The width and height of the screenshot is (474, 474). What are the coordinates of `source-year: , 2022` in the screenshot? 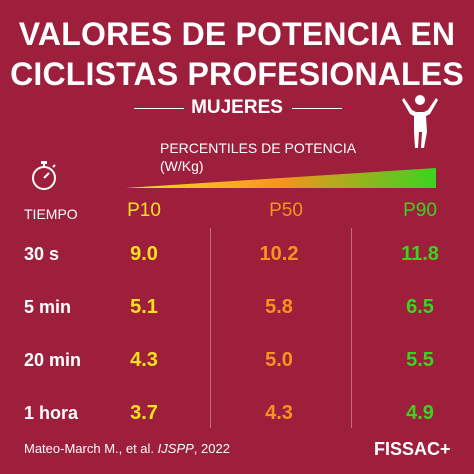 It's located at (211, 448).